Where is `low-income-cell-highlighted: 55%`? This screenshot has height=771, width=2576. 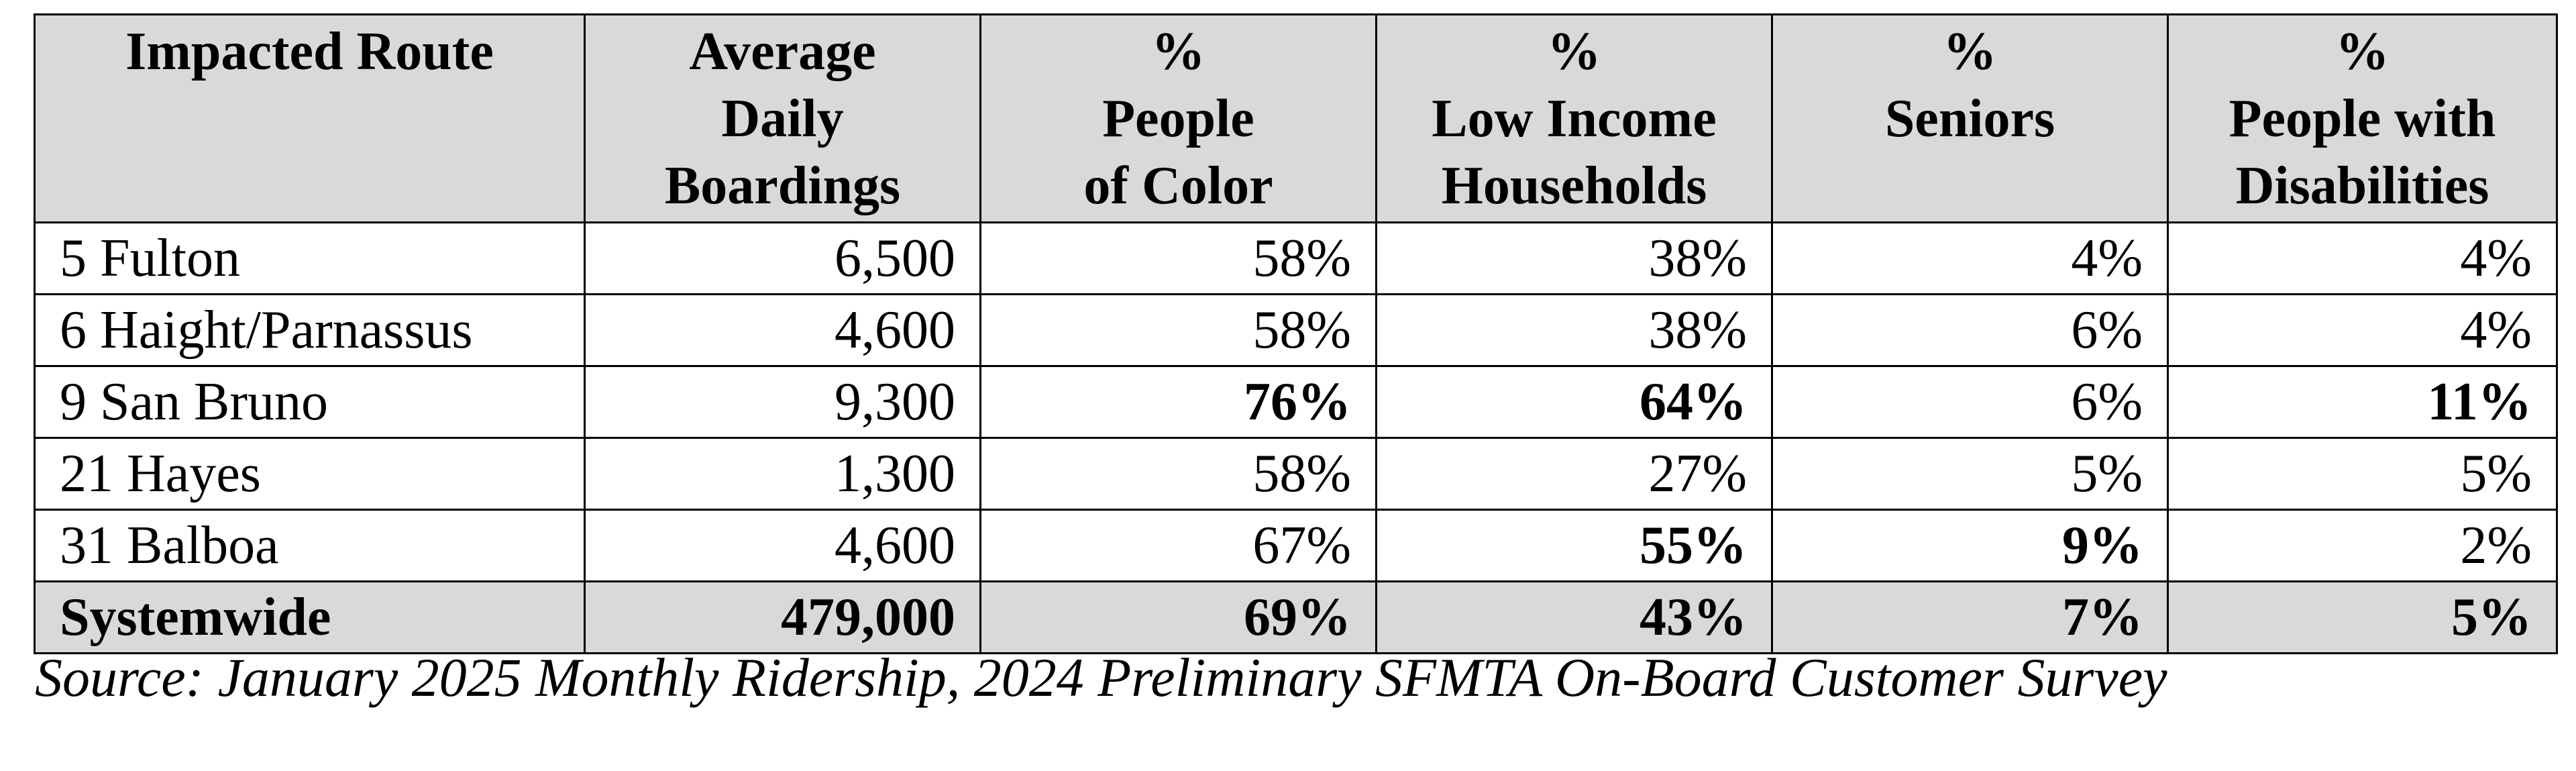
low-income-cell-highlighted: 55% is located at coordinates (1574, 546).